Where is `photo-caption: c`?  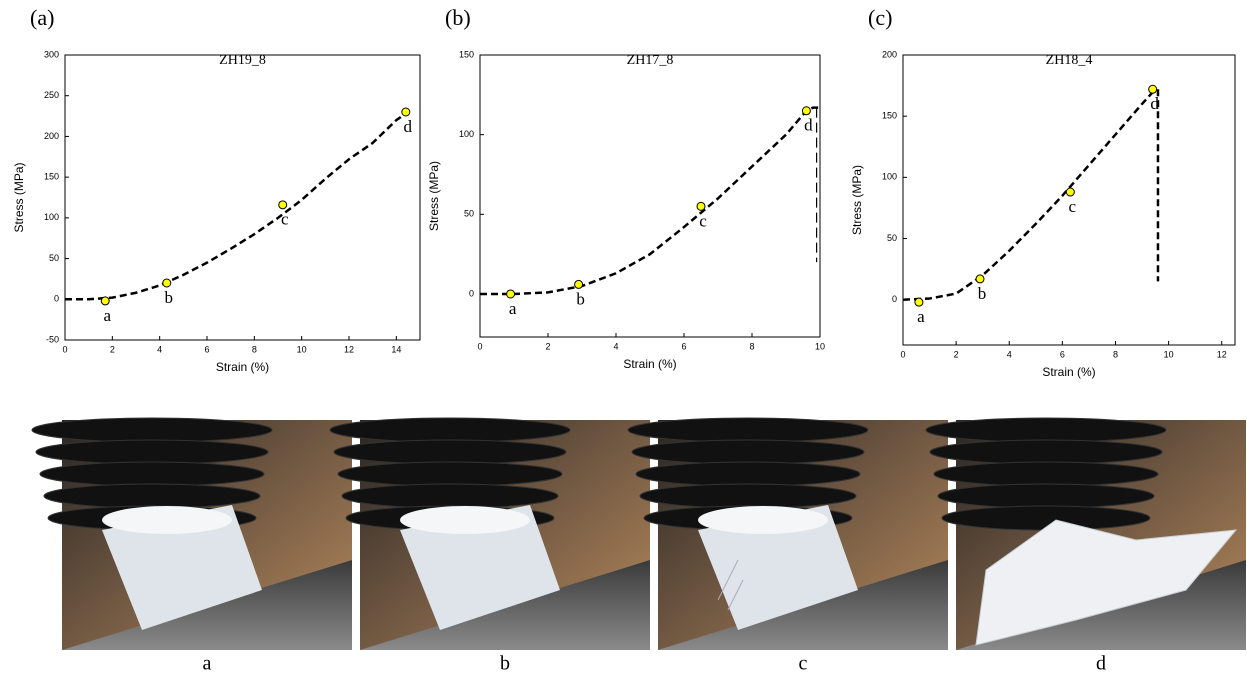
photo-caption: c is located at coordinates (803, 664).